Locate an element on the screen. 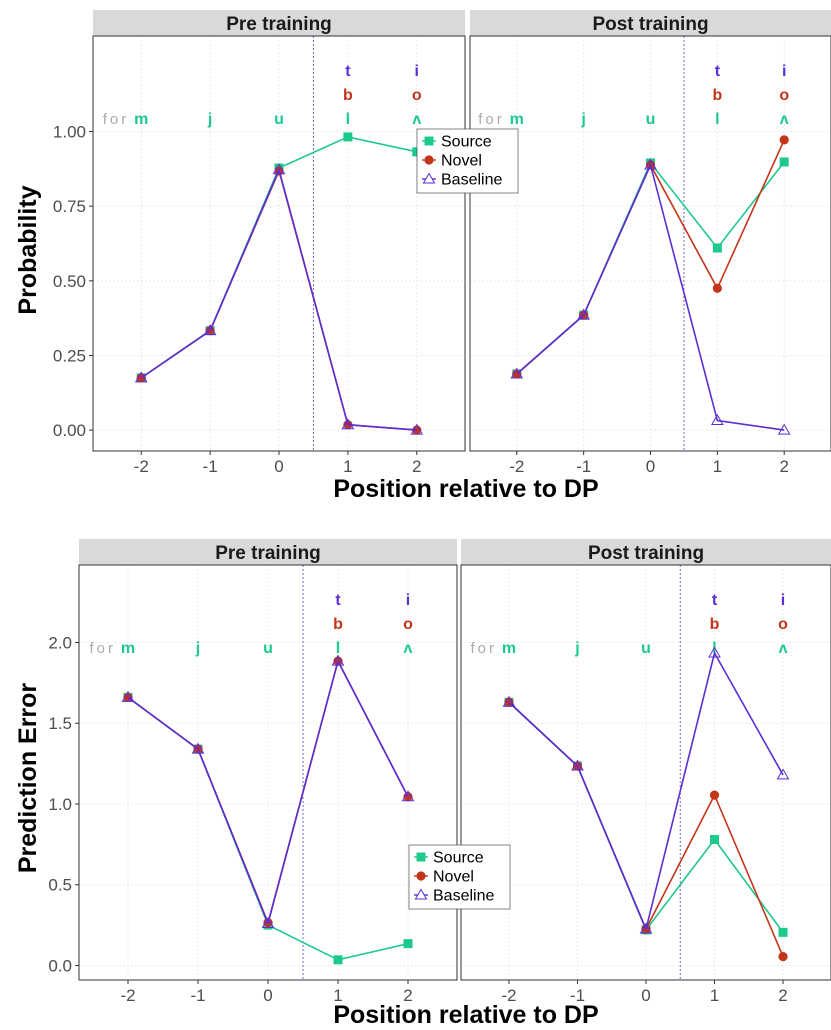 Image resolution: width=831 pixels, height=1030 pixels. x-tick-label: 0 is located at coordinates (650, 466).